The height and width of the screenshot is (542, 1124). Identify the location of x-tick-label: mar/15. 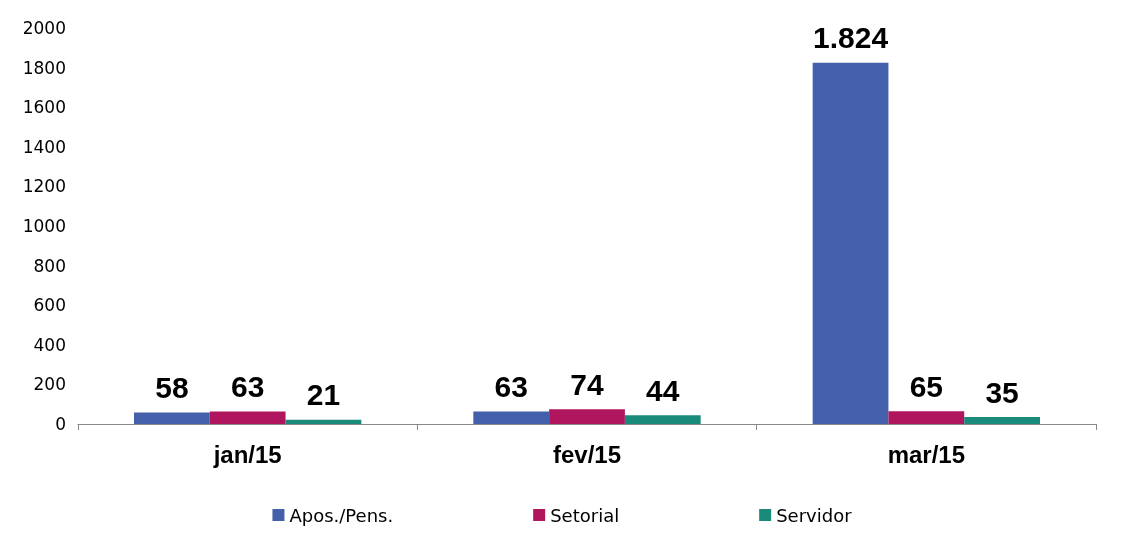
(926, 454).